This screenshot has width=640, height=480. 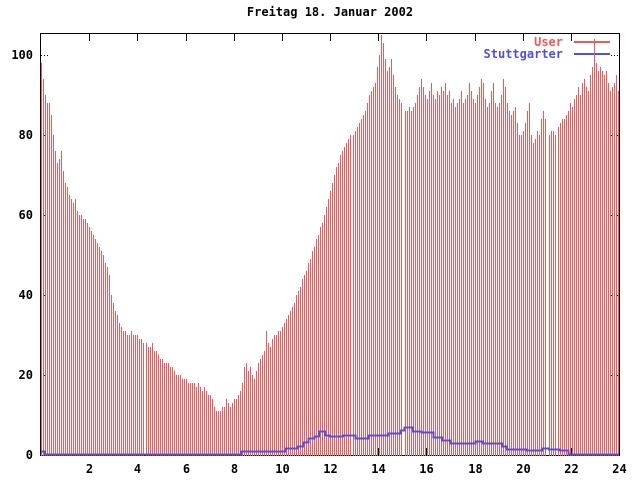 What do you see at coordinates (426, 469) in the screenshot?
I see `x-axis-tick-label: 16` at bounding box center [426, 469].